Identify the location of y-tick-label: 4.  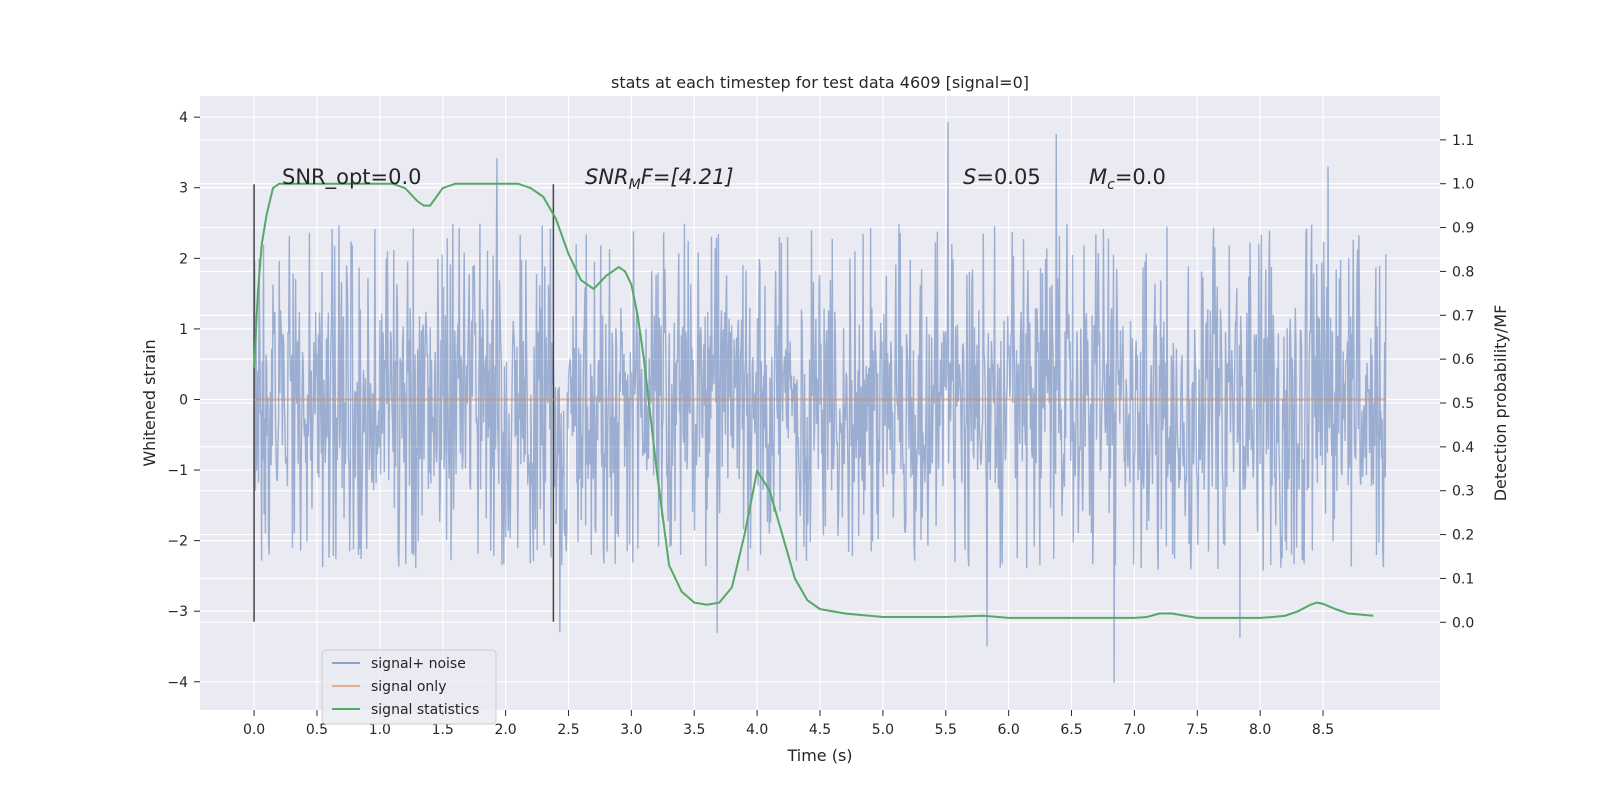
(183, 118).